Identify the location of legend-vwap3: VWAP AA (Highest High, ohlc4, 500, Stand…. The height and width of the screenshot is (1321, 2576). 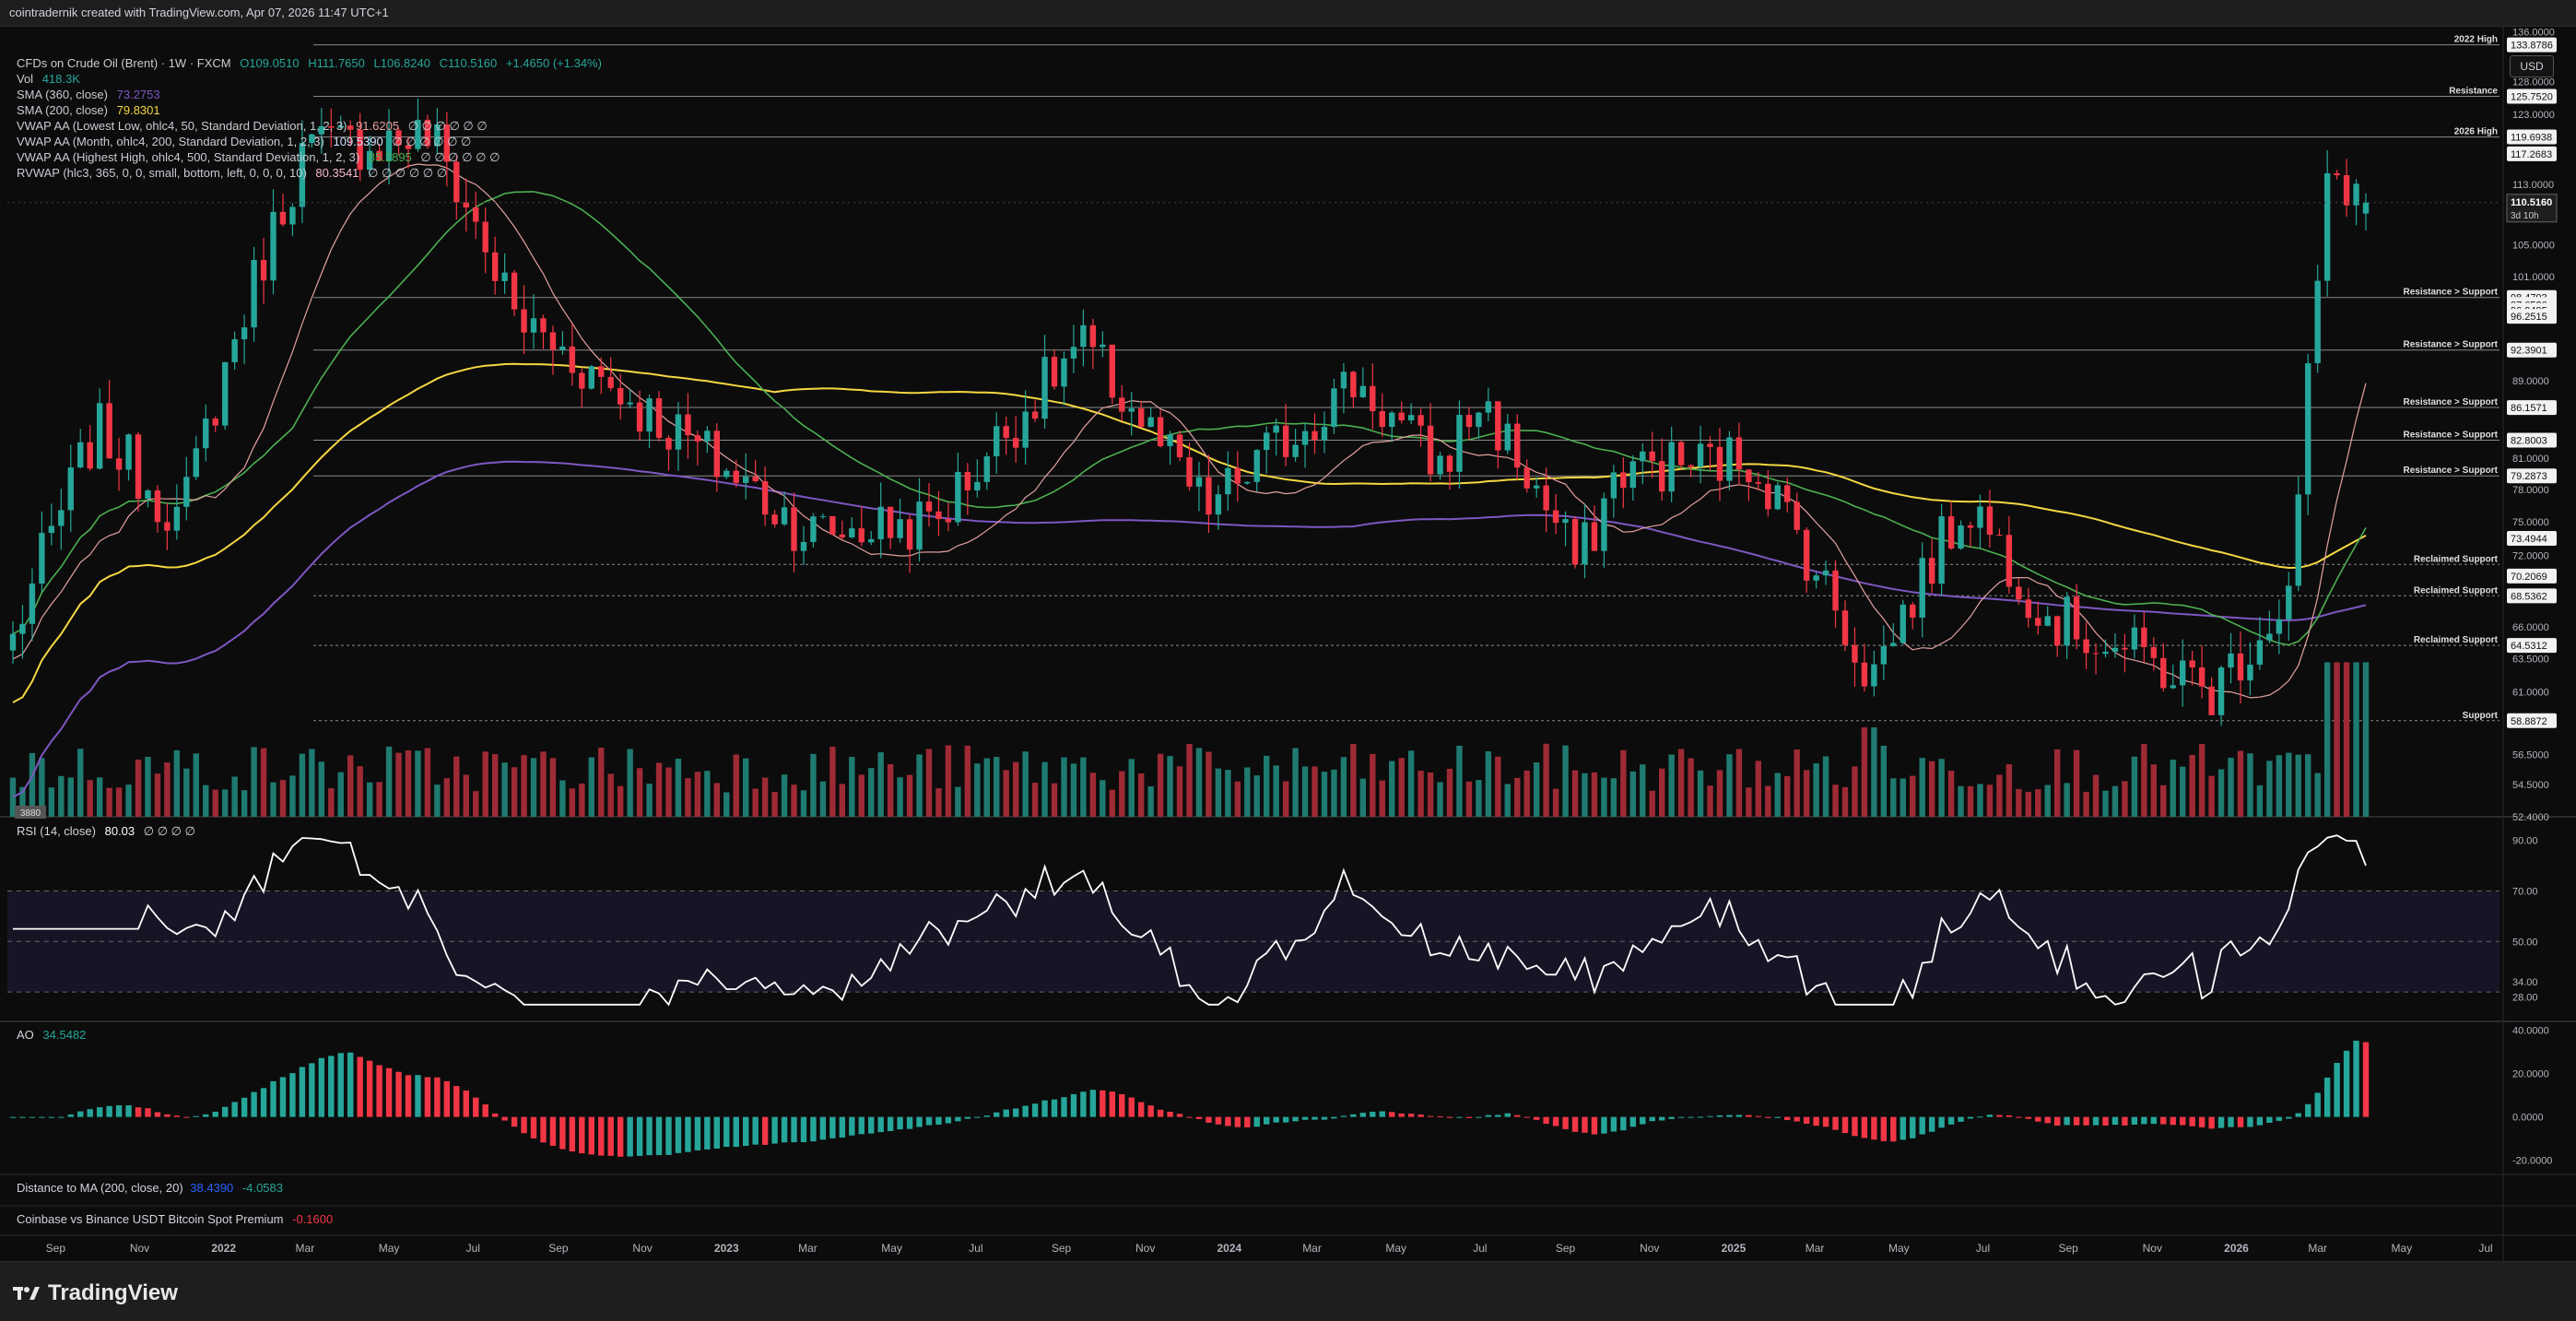
(309, 157).